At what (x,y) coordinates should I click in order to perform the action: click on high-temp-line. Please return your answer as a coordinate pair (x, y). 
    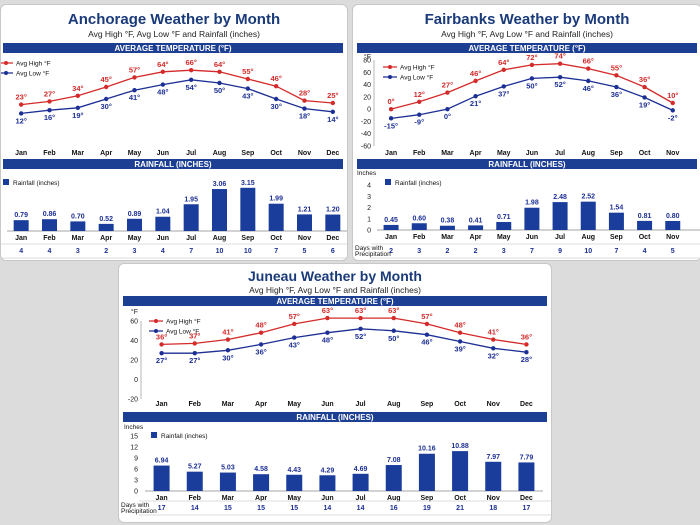
    Looking at the image, I should click on (177, 87).